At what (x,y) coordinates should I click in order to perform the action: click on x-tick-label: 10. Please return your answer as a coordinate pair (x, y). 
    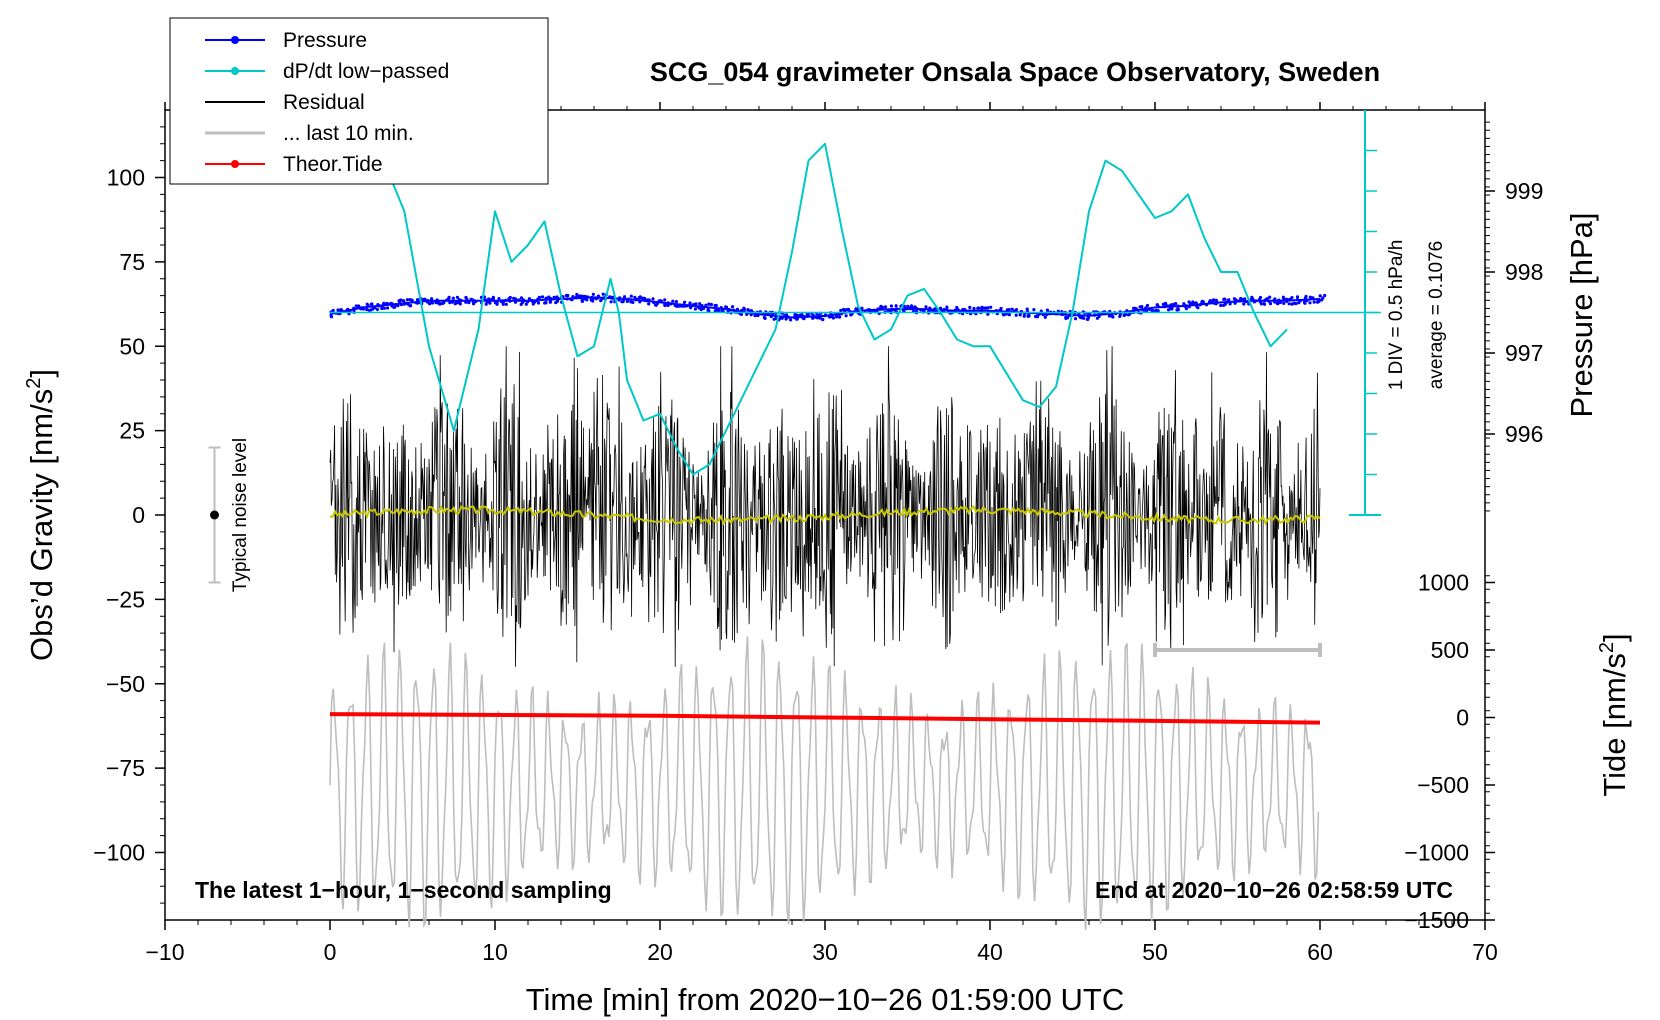
    Looking at the image, I should click on (495, 952).